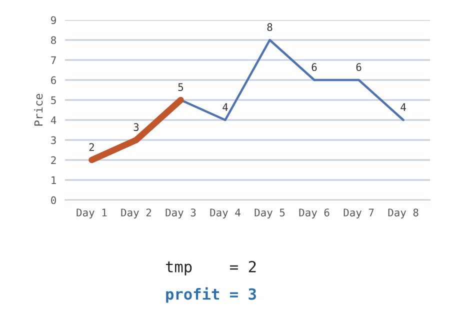 The image size is (474, 313). What do you see at coordinates (53, 100) in the screenshot?
I see `y-tick-label: 5` at bounding box center [53, 100].